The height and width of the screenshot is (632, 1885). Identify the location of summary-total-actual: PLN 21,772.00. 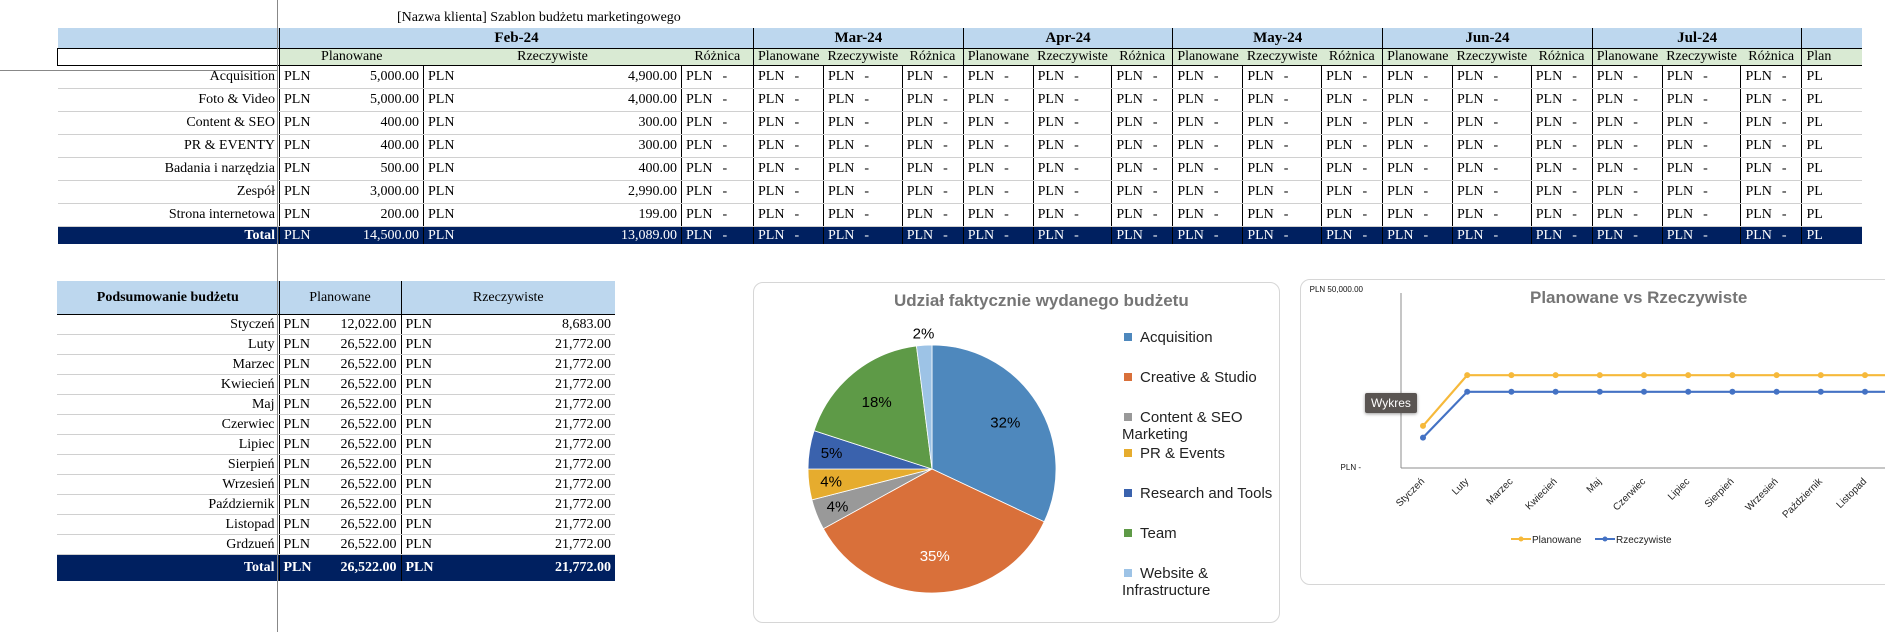
(507, 567).